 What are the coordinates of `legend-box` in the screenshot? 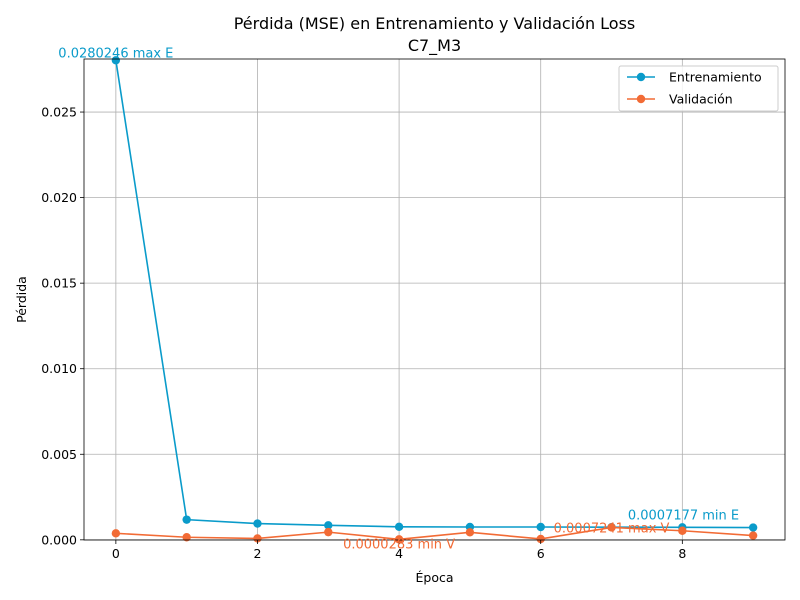 It's located at (698, 88).